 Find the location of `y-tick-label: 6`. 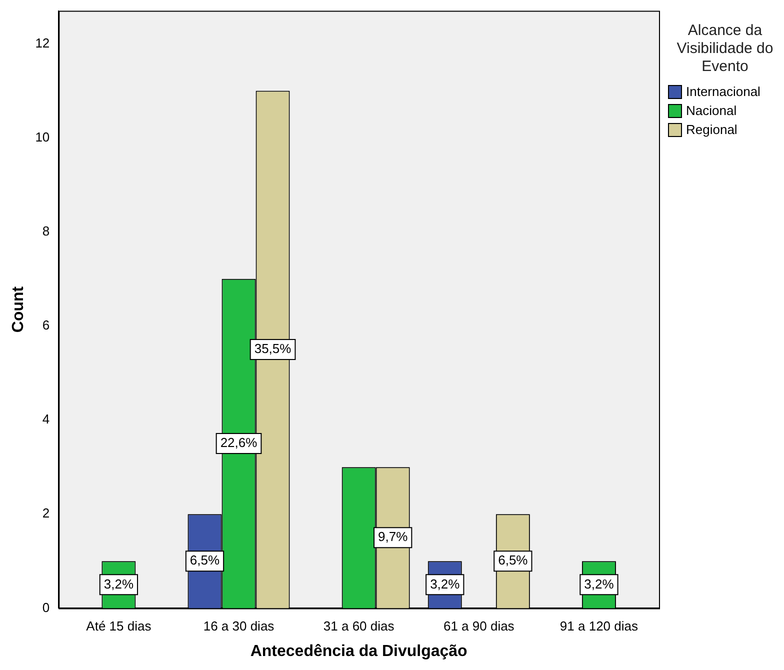

y-tick-label: 6 is located at coordinates (46, 325).